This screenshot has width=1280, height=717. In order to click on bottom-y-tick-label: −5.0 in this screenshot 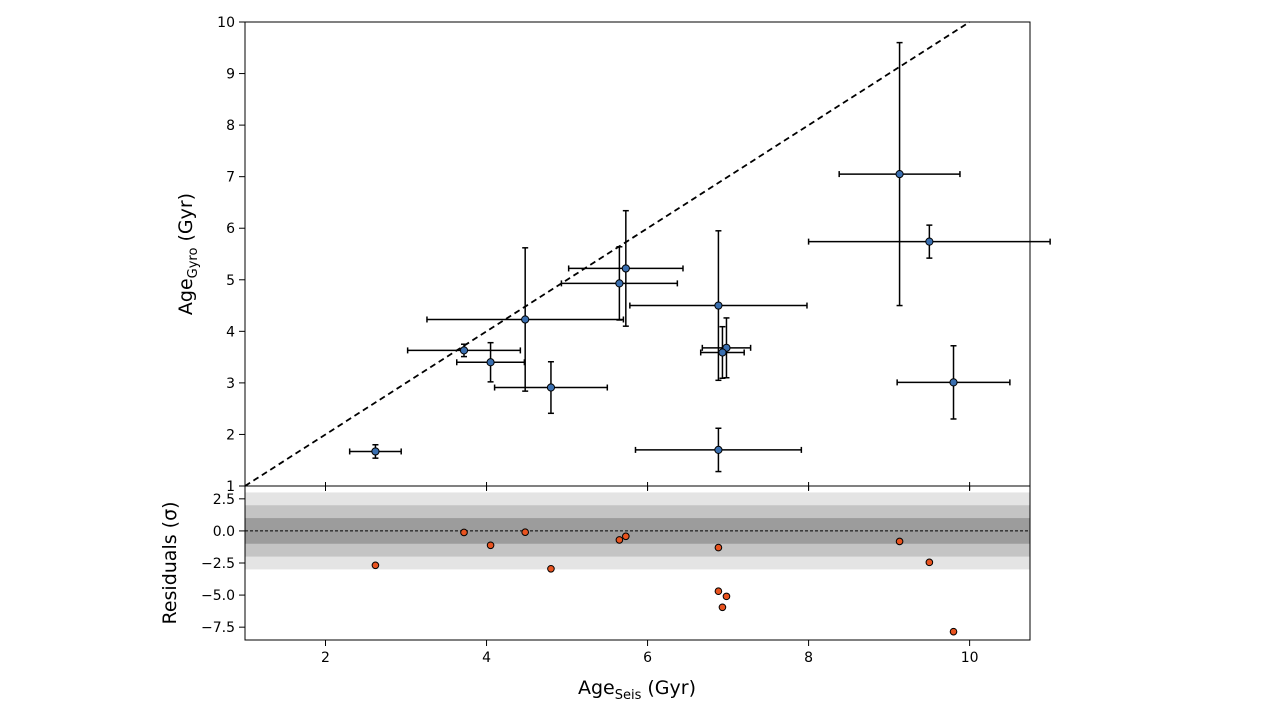, I will do `click(218, 596)`.